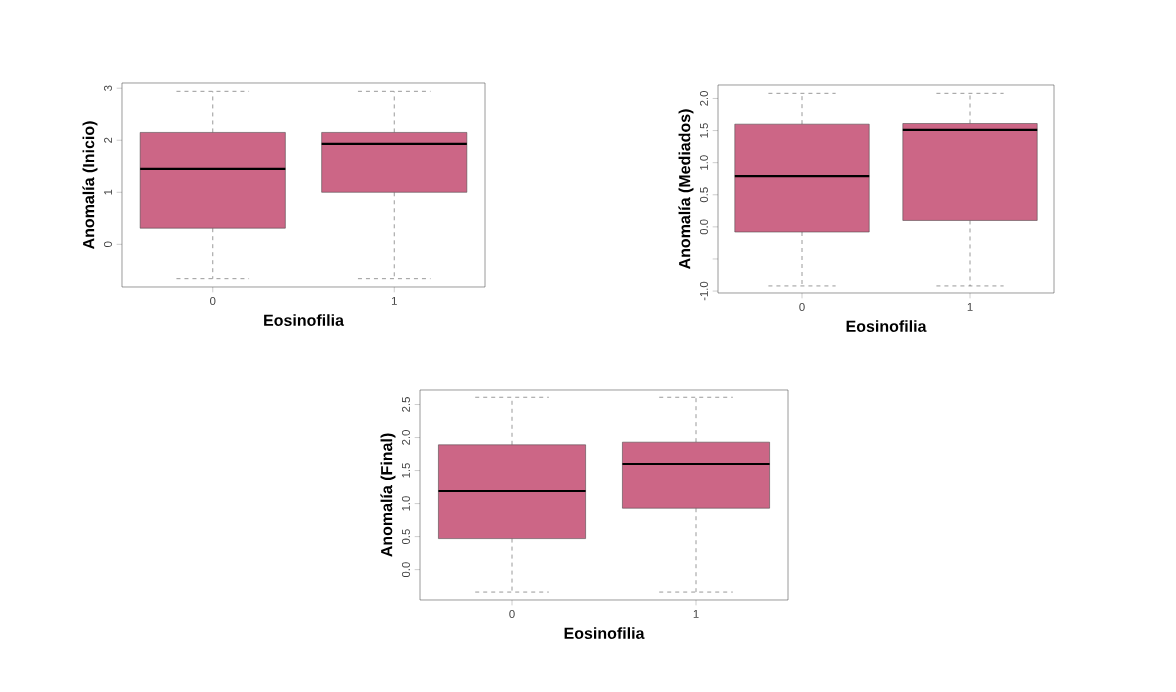 This screenshot has width=1176, height=692. What do you see at coordinates (388, 495) in the screenshot?
I see `y-axis-title: Anomalía (Final)` at bounding box center [388, 495].